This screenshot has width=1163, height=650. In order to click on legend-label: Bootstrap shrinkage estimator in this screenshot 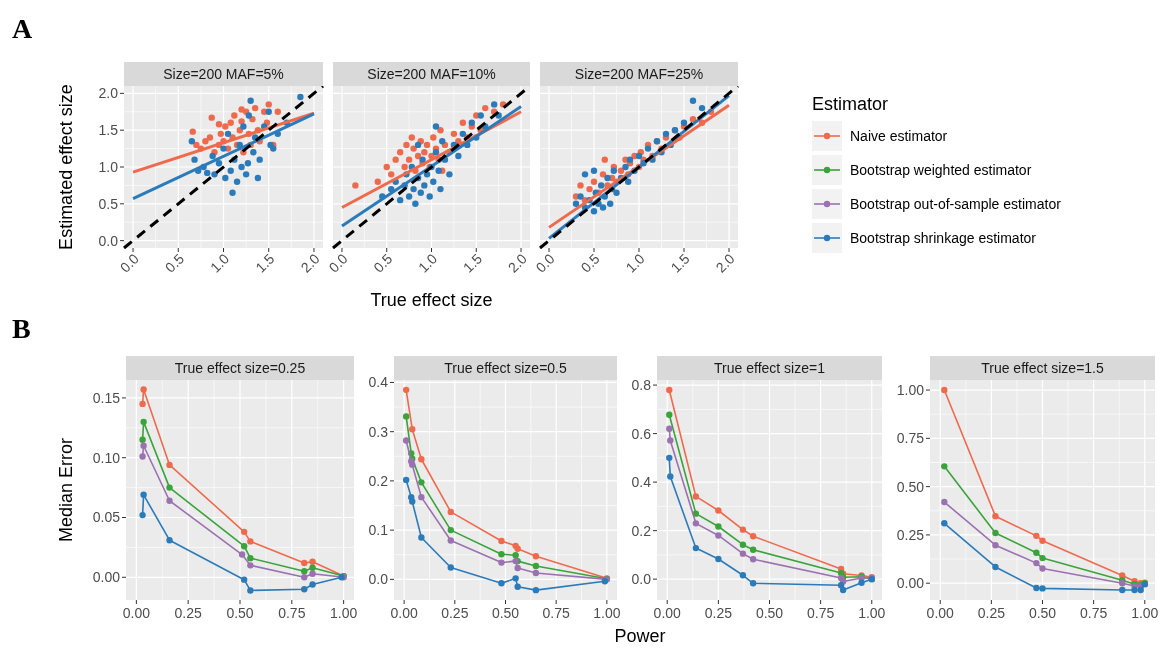, I will do `click(943, 237)`.